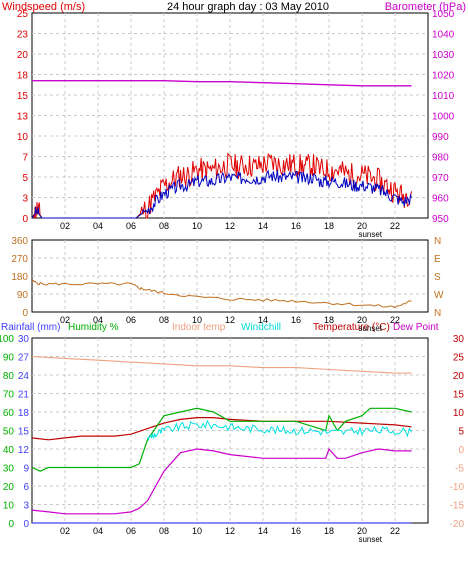  What do you see at coordinates (221, 194) in the screenshot?
I see `wind-average-line` at bounding box center [221, 194].